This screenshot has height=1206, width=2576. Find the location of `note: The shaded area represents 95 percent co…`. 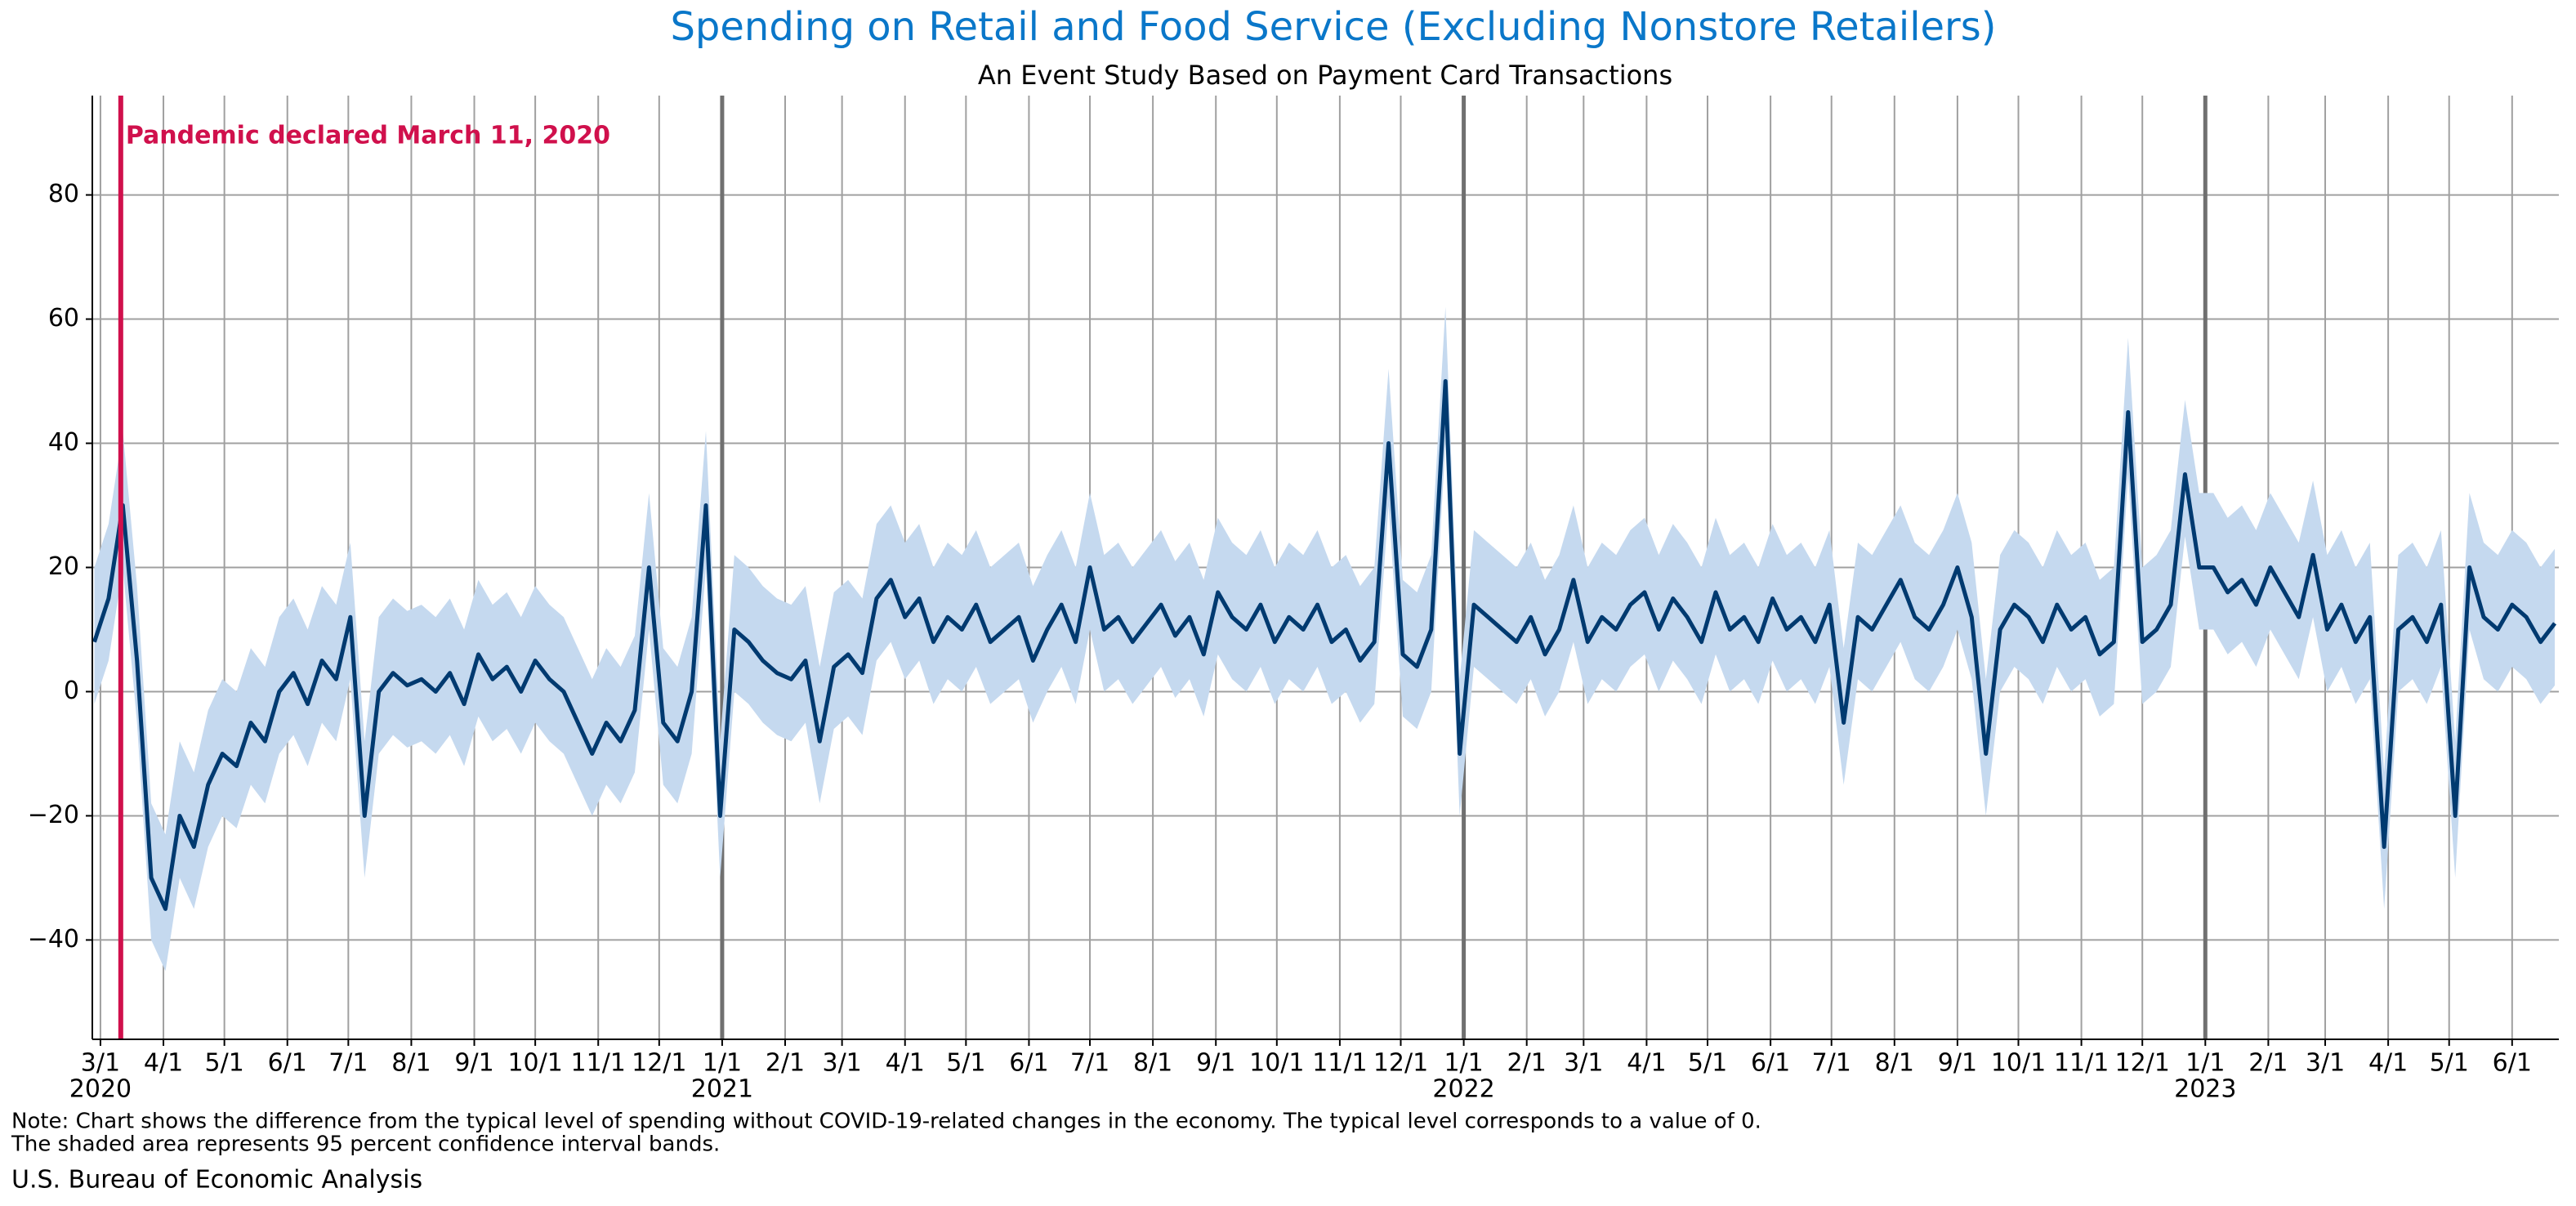

note: The shaded area represents 95 percent co… is located at coordinates (365, 1144).